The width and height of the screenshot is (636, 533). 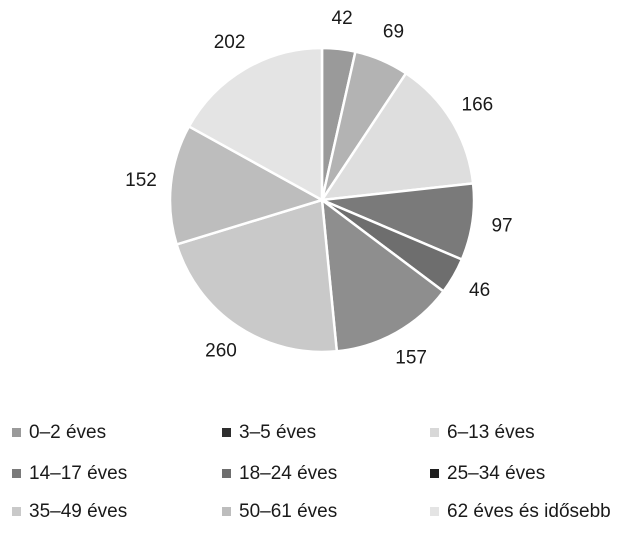 What do you see at coordinates (491, 432) in the screenshot?
I see `legend-label-6-13-eves: 6–13 éves` at bounding box center [491, 432].